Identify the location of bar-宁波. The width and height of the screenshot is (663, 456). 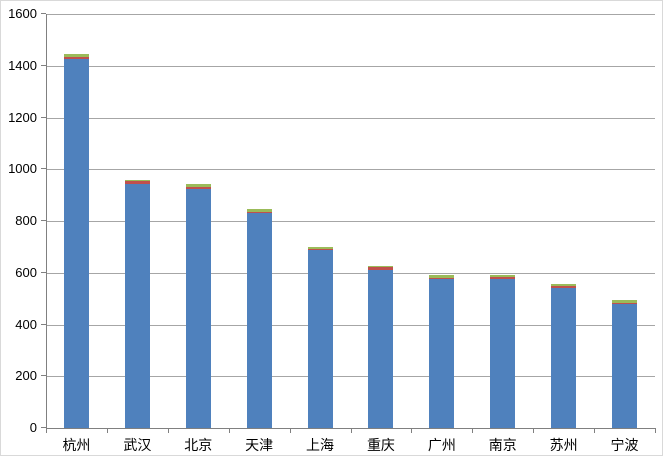
(625, 364).